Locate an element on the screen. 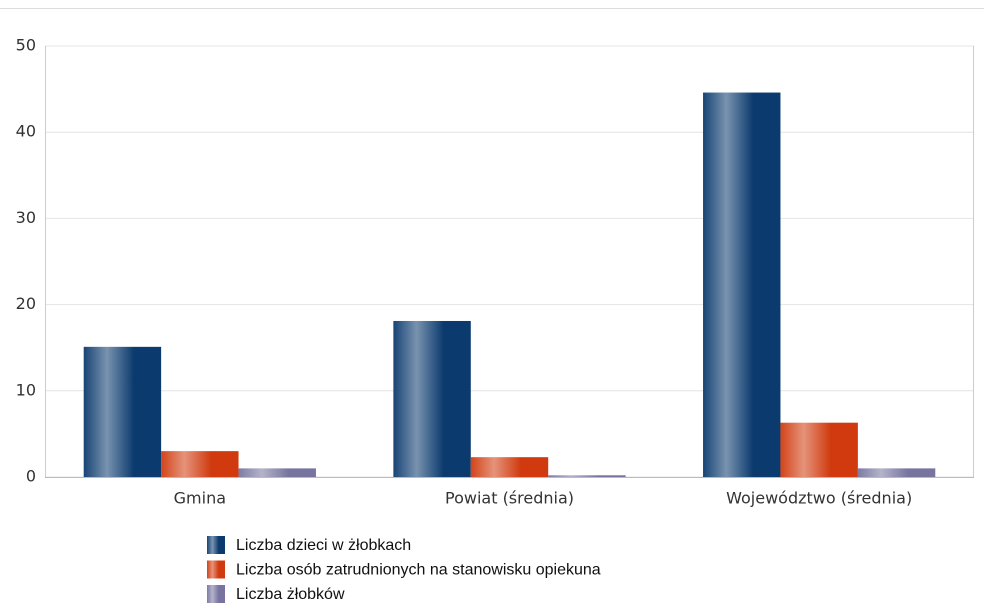 This screenshot has width=984, height=604. y-tick-label: 10 is located at coordinates (26, 389).